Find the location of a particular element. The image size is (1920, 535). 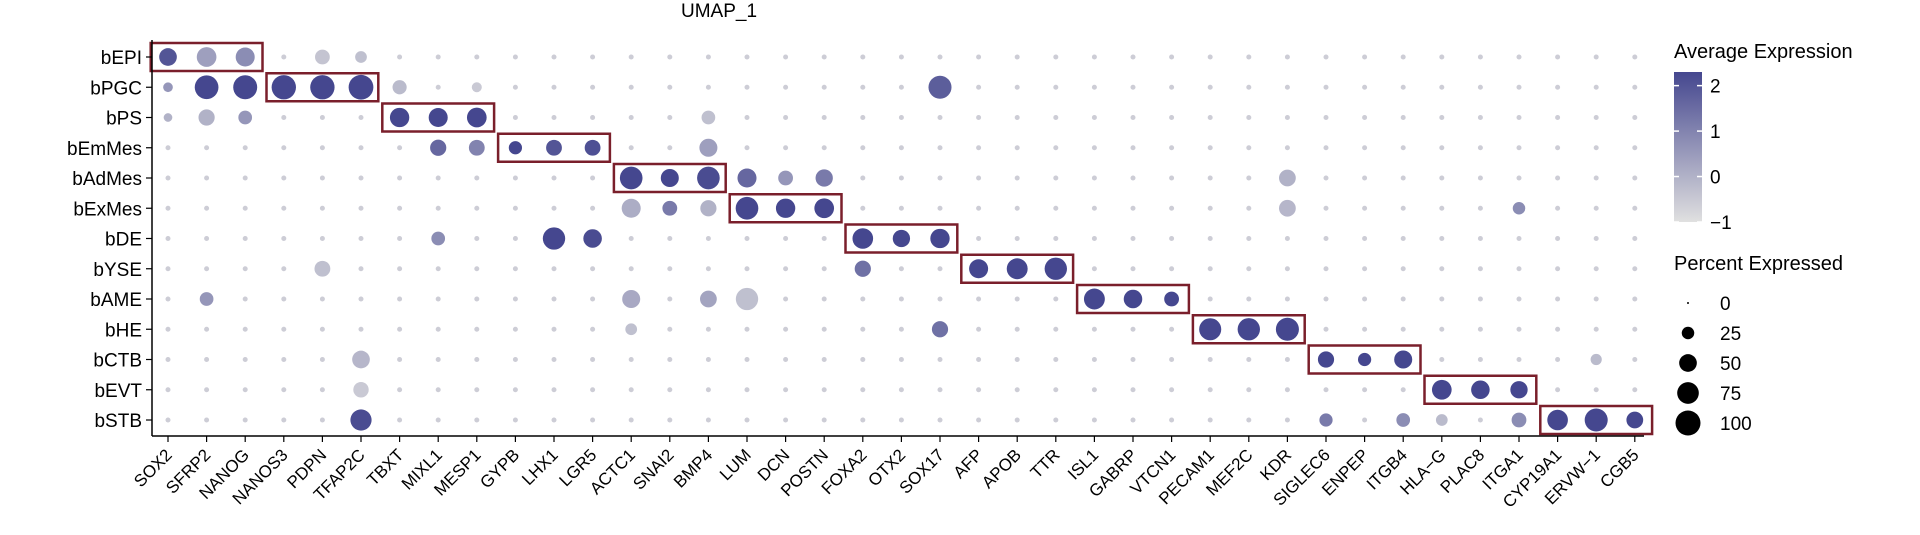

dot-bYSE-SOX17 is located at coordinates (940, 269).